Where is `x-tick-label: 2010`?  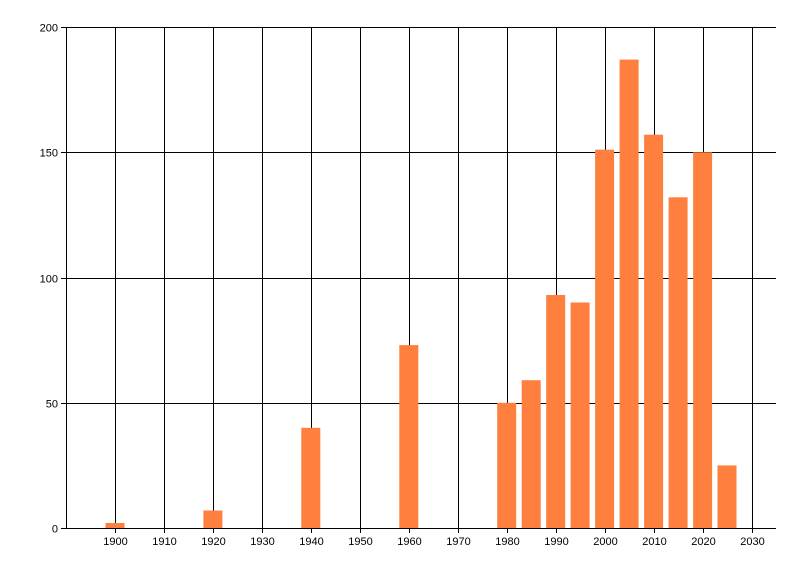
x-tick-label: 2010 is located at coordinates (654, 542).